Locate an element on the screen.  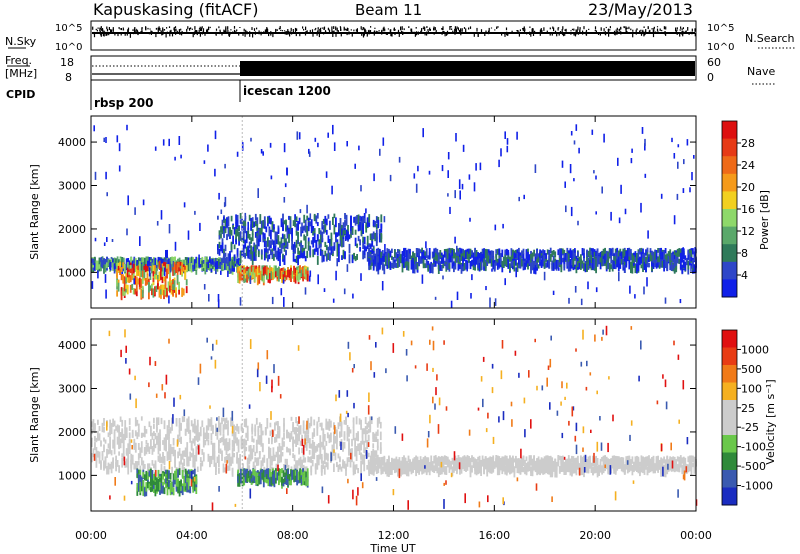
noise-trace is located at coordinates (394, 32).